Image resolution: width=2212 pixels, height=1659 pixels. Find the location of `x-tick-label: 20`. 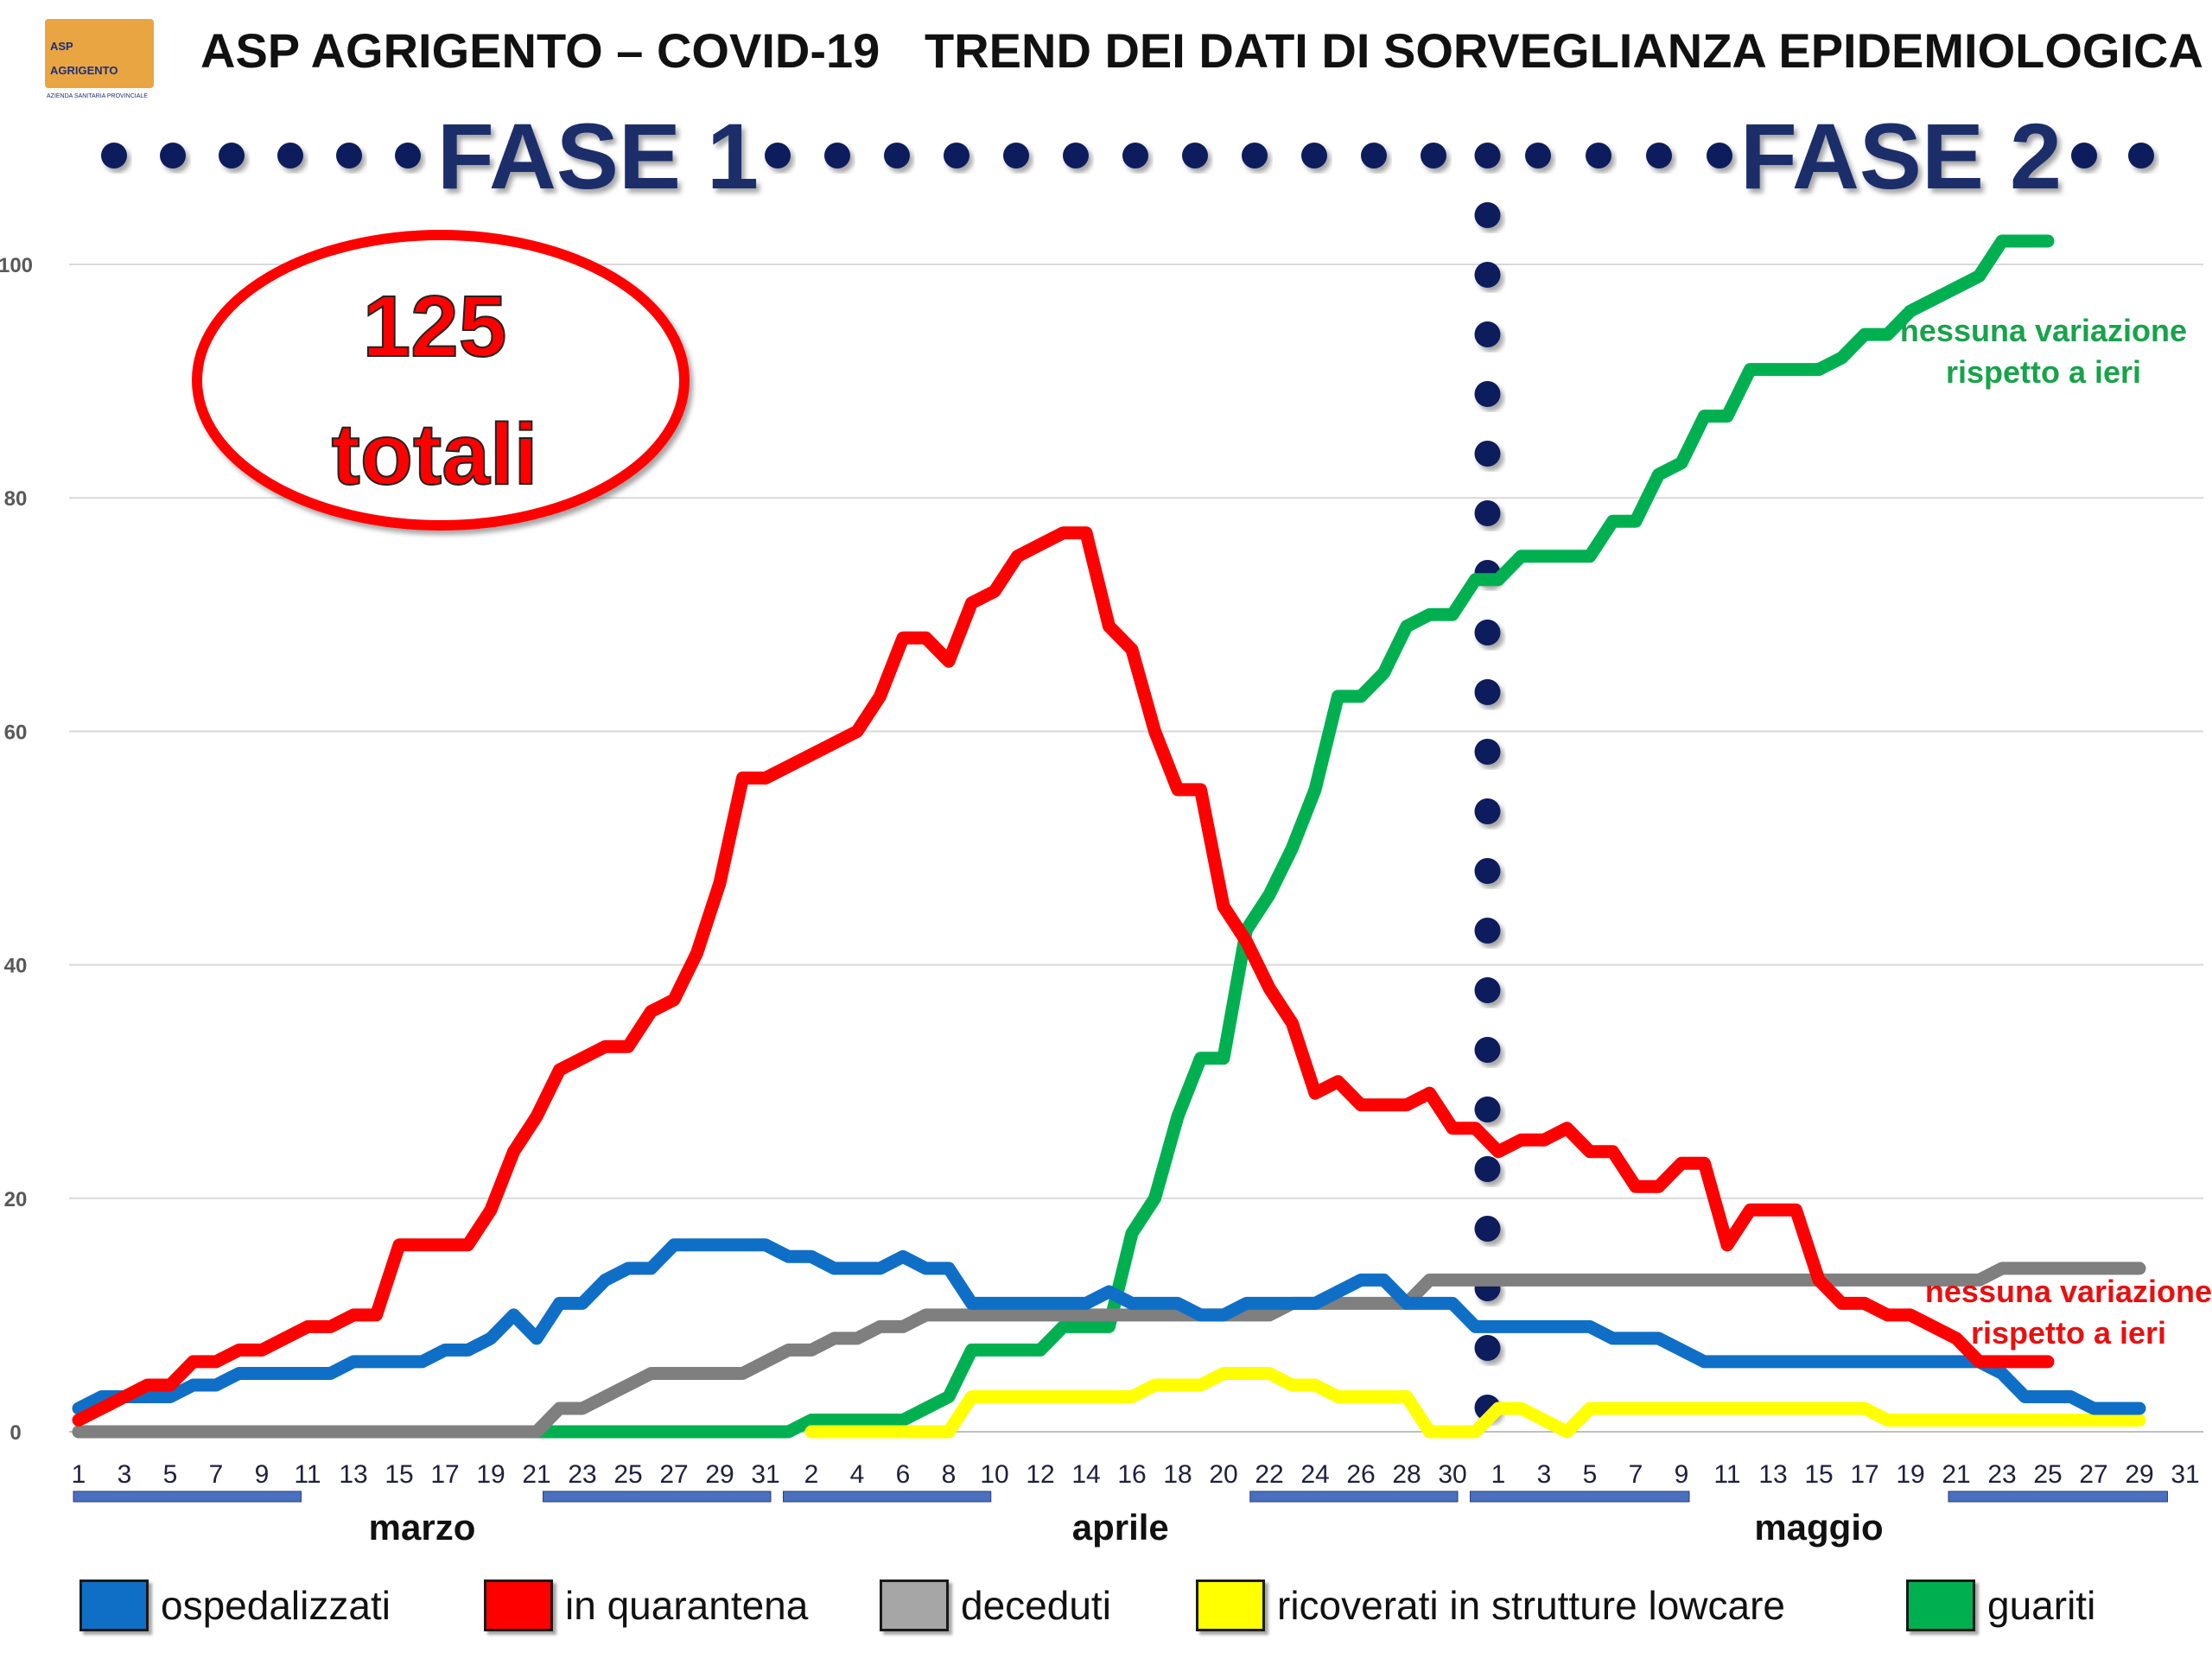

x-tick-label: 20 is located at coordinates (1223, 1474).